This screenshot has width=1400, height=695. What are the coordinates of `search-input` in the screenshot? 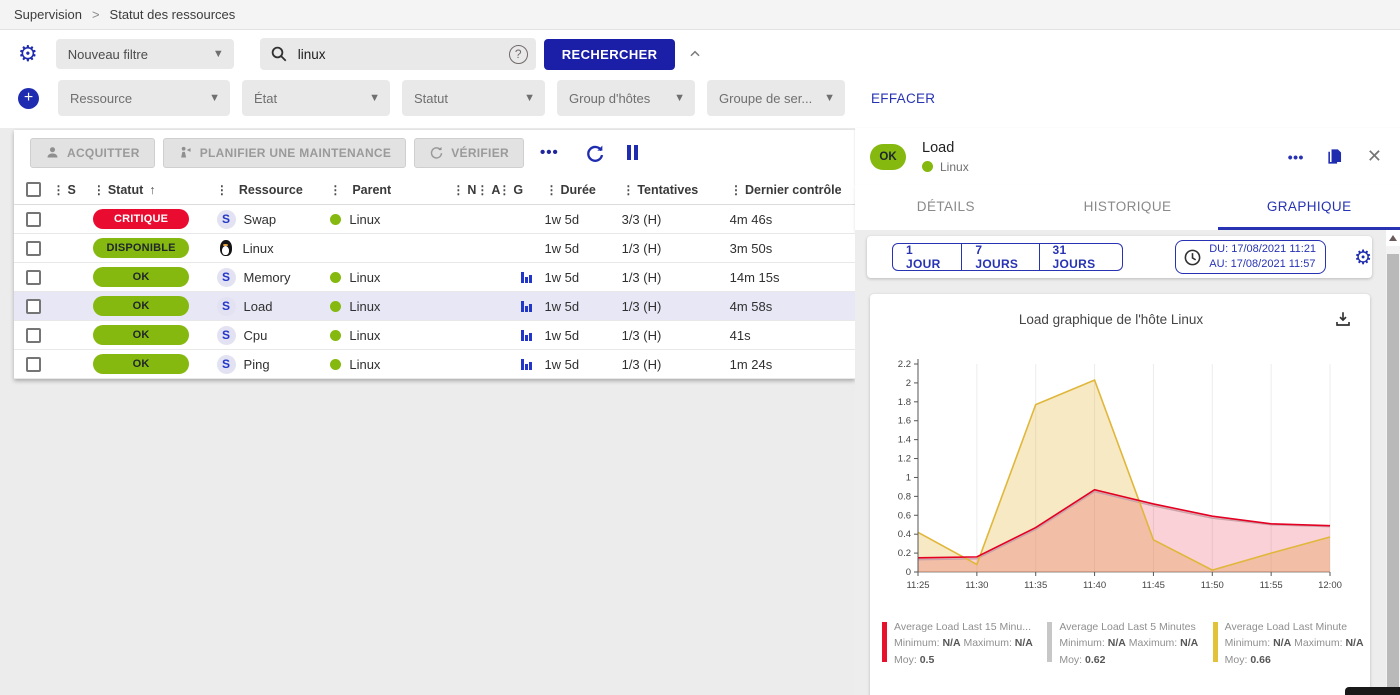 It's located at (403, 54).